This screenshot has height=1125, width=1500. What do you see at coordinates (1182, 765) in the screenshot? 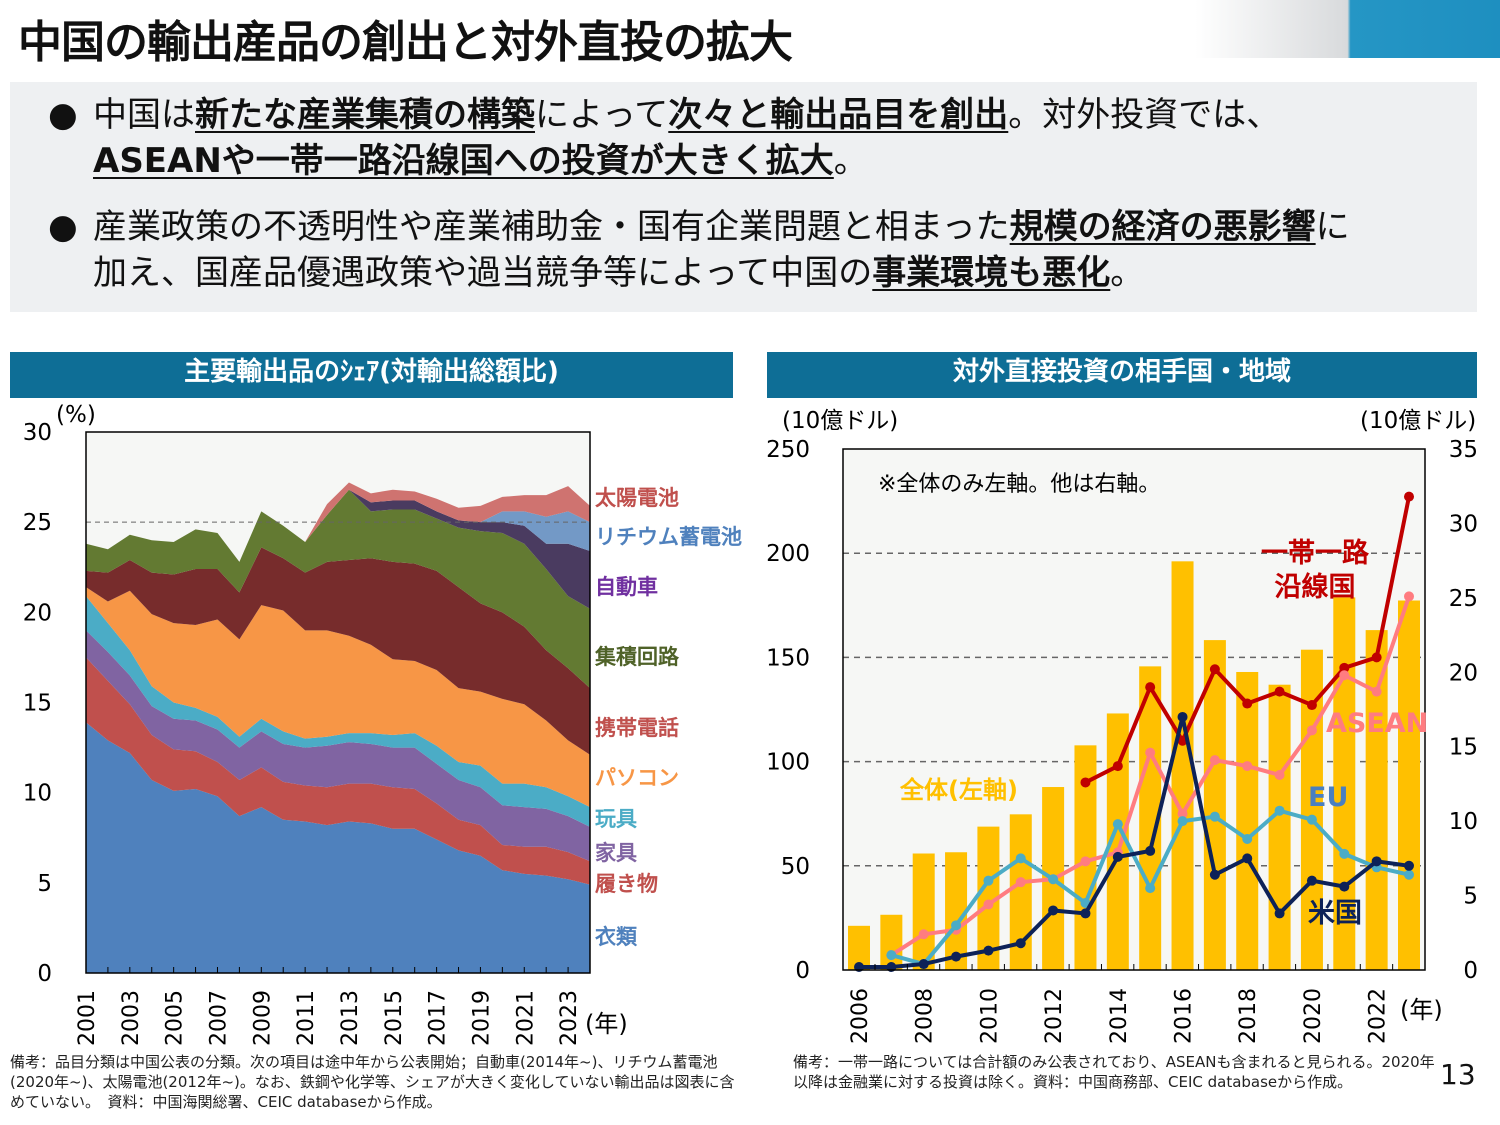
I see `bar-2016` at bounding box center [1182, 765].